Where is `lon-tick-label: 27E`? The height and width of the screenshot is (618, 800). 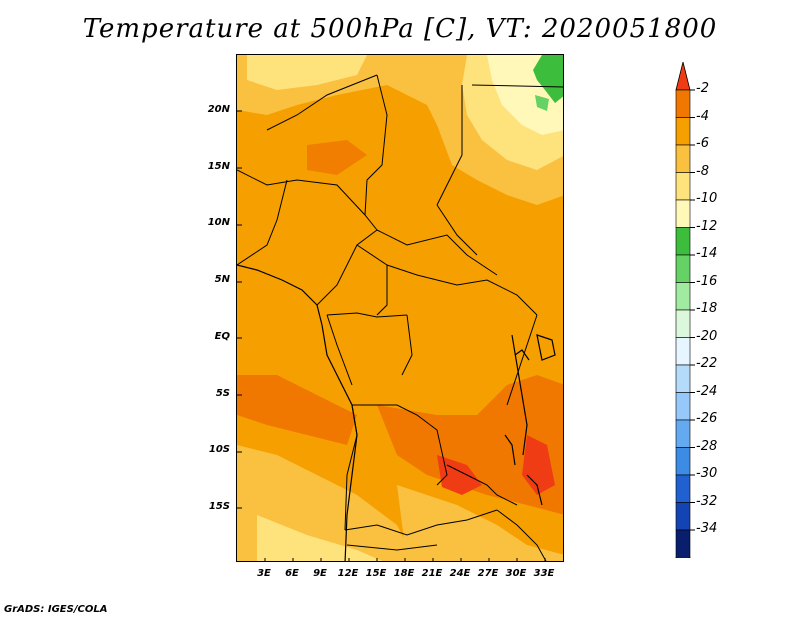
lon-tick-label: 27E is located at coordinates (488, 573).